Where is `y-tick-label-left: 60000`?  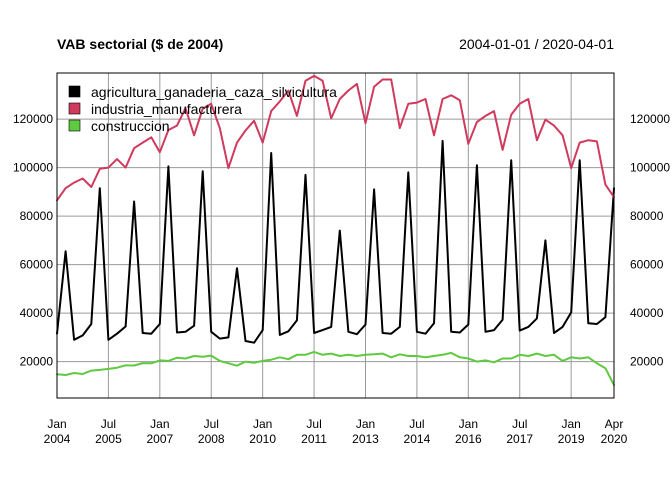
y-tick-label-left: 60000 is located at coordinates (37, 265).